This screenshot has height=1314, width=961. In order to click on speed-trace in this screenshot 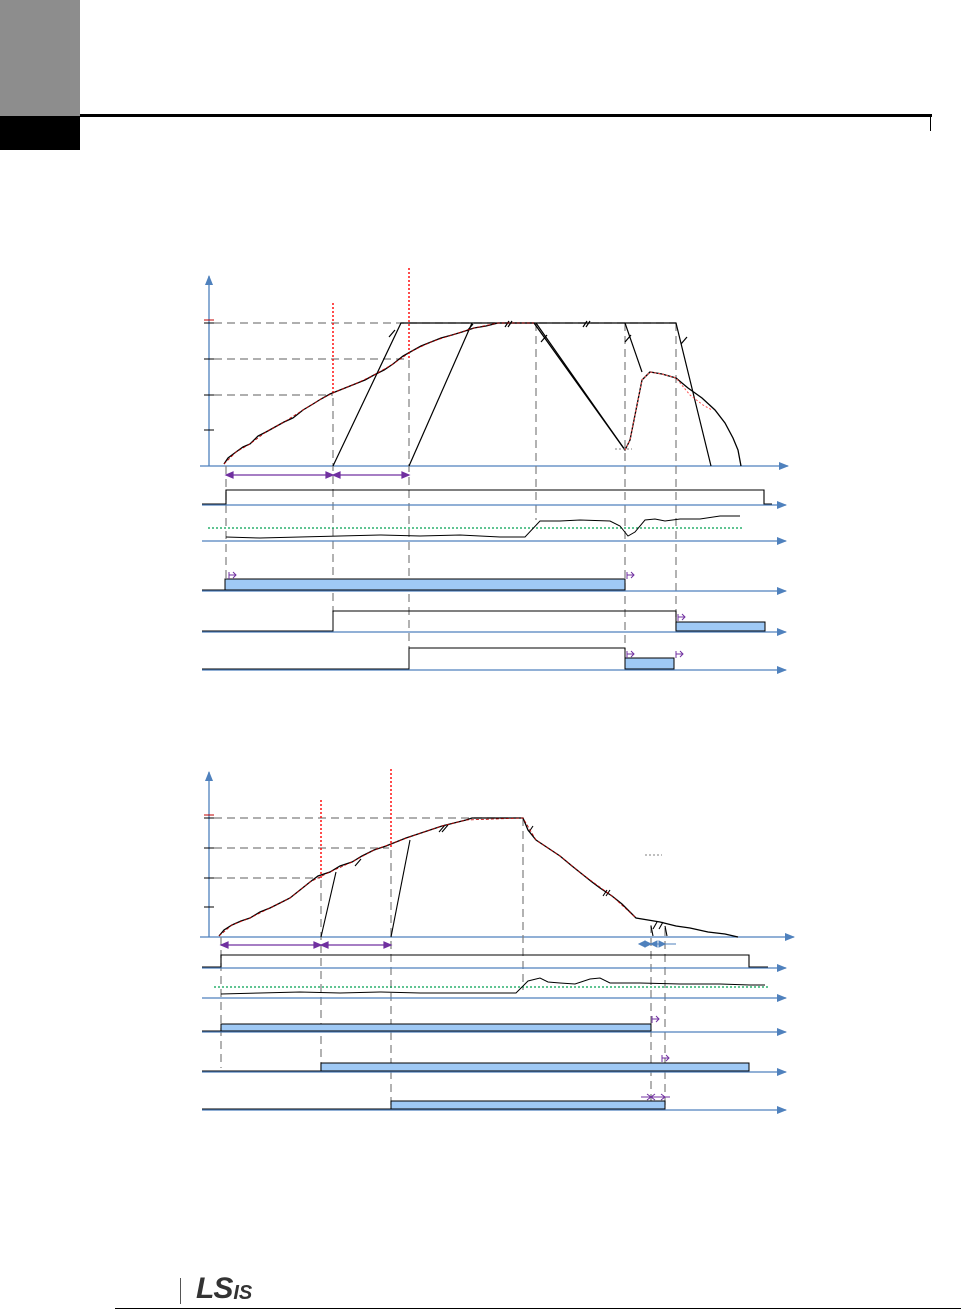, I will do `click(482, 394)`.